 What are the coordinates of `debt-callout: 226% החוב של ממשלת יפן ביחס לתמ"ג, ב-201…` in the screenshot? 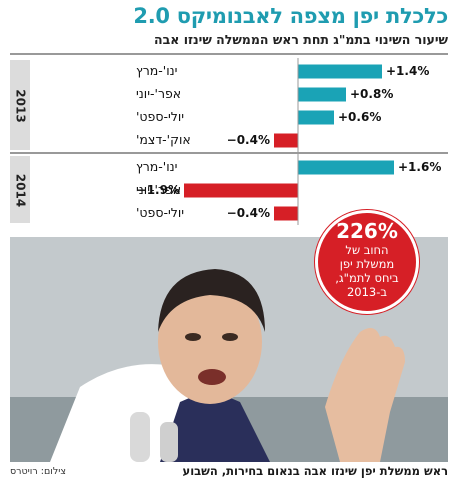 It's located at (367, 262).